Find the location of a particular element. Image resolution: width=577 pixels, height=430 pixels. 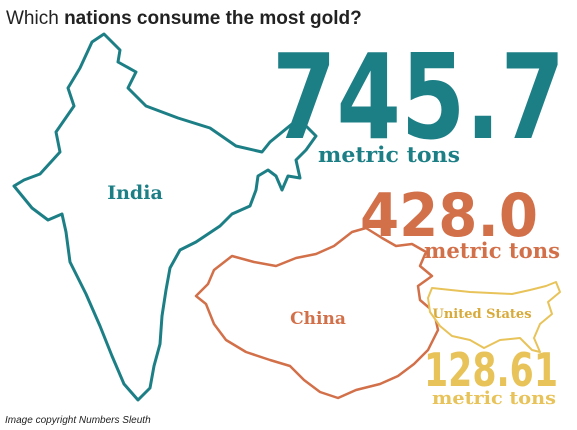

country-label: China is located at coordinates (318, 319).